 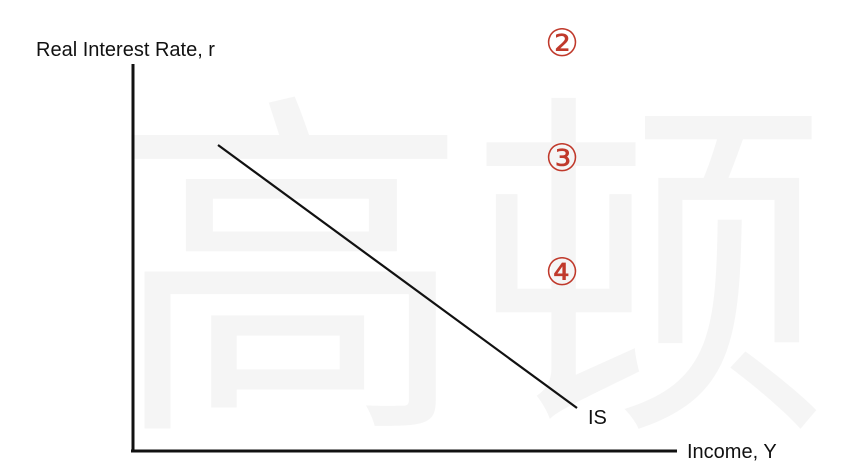 I want to click on x-axis-label: Income, Y, so click(x=732, y=452).